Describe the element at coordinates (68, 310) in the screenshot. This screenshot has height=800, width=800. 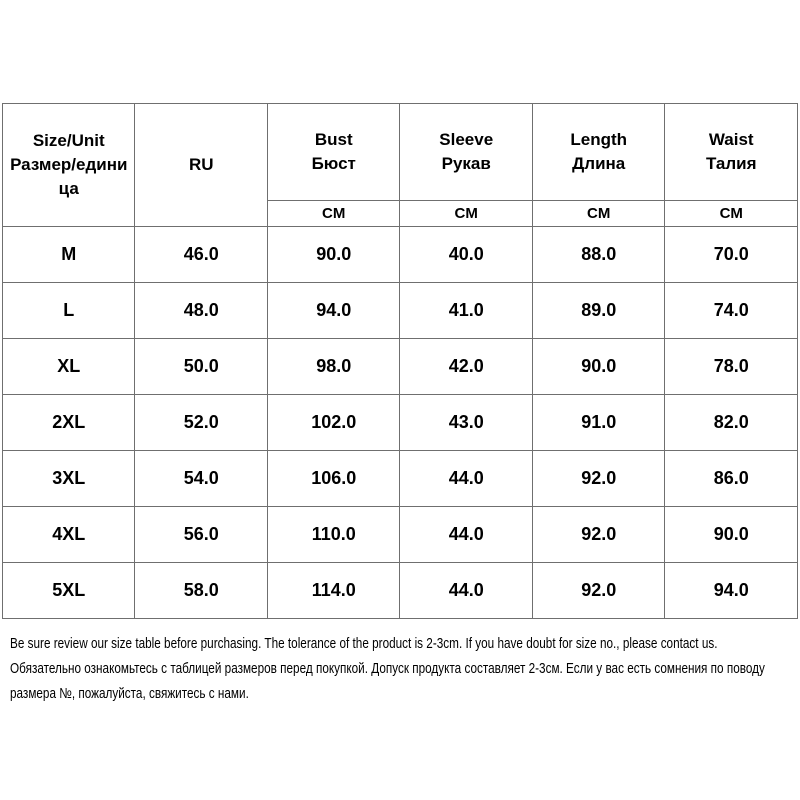
I see `size-cell: L` at that location.